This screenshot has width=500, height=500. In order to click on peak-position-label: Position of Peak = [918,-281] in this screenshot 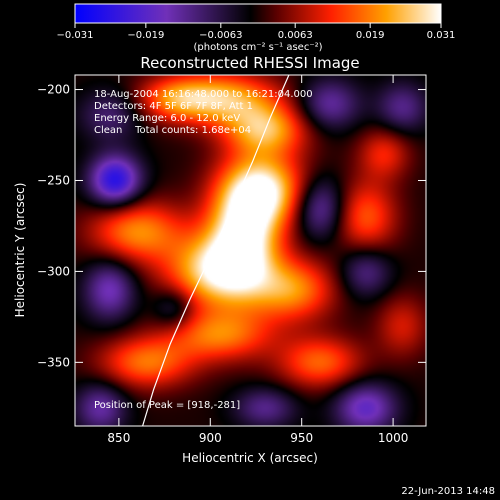, I will do `click(167, 405)`.